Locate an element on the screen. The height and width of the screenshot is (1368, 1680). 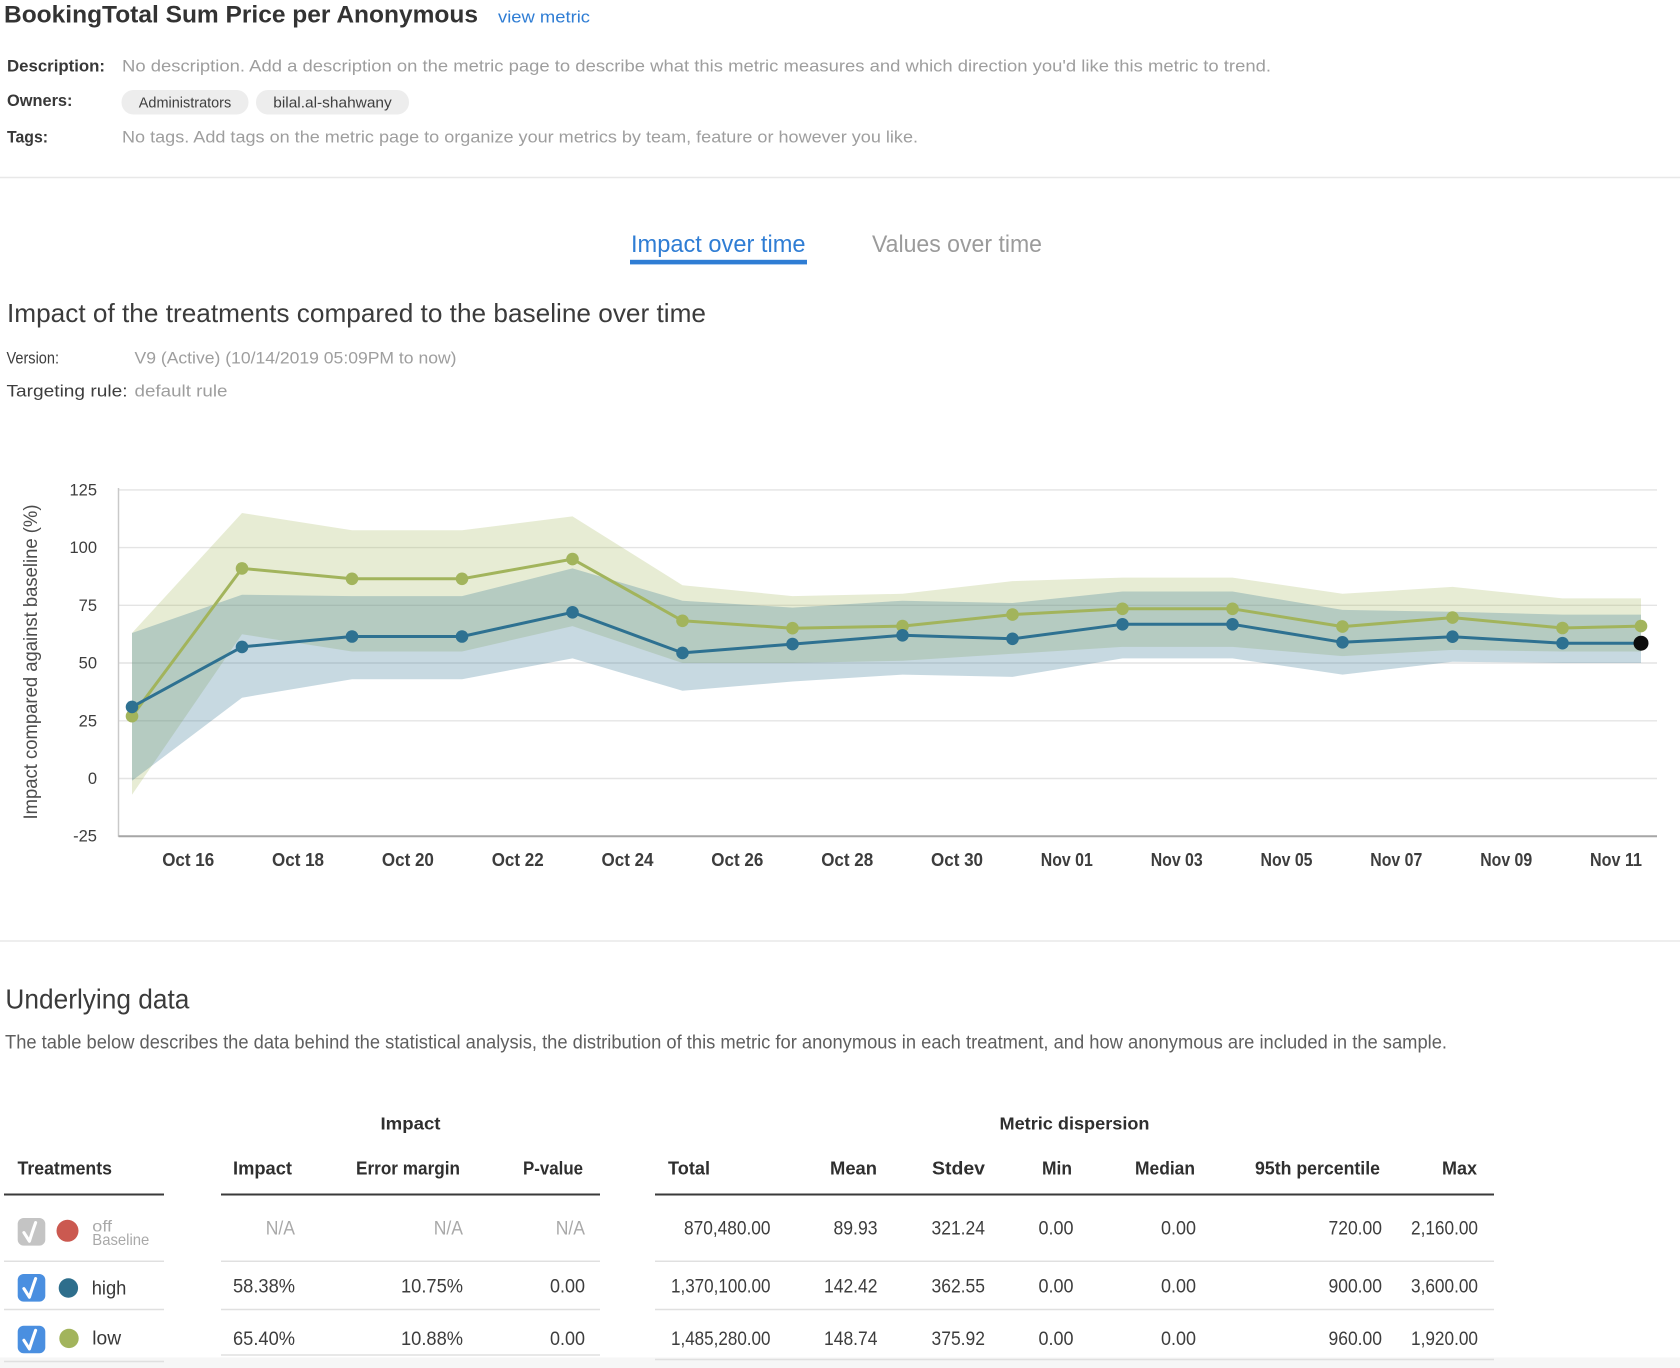
svg-text: Mean is located at coordinates (853, 1169).